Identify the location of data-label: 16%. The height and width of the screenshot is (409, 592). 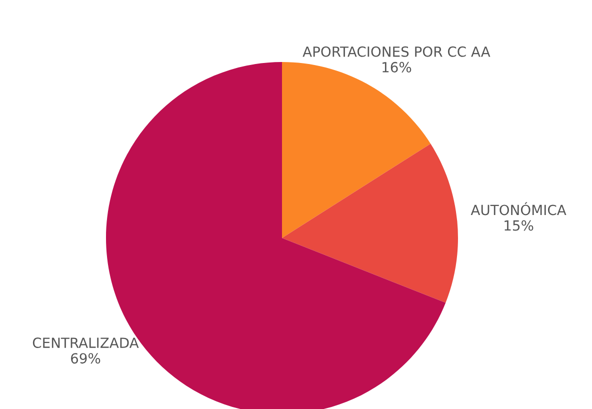
(397, 67).